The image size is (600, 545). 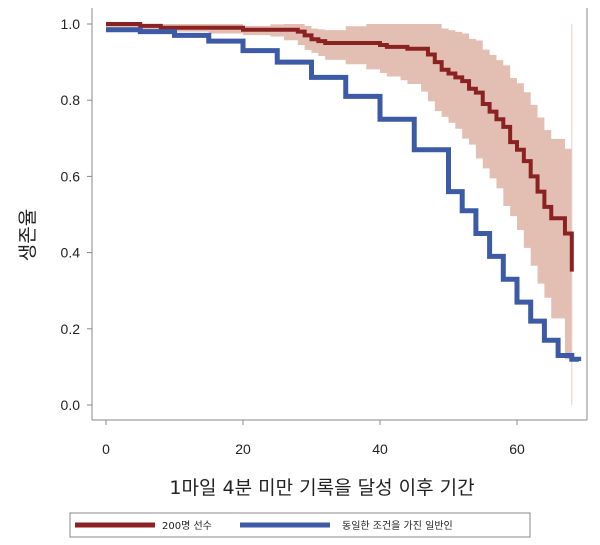 What do you see at coordinates (321, 488) in the screenshot?
I see `x-axis-title: 1마일 4분 미만 기록을 달성 이후 기간` at bounding box center [321, 488].